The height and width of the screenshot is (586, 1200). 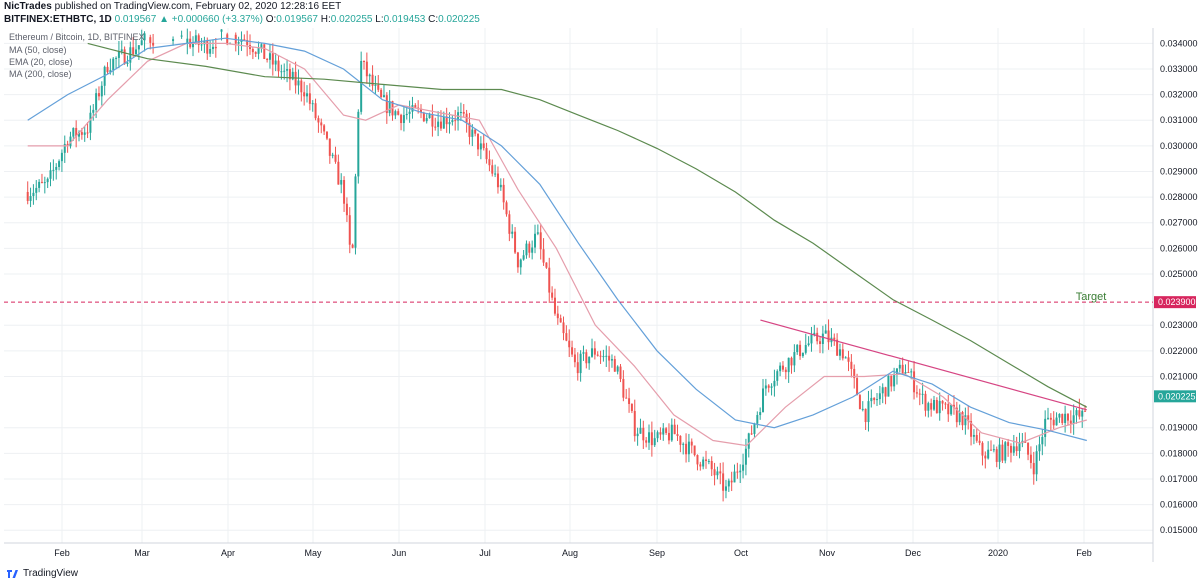 I want to click on trendline, so click(x=923, y=365).